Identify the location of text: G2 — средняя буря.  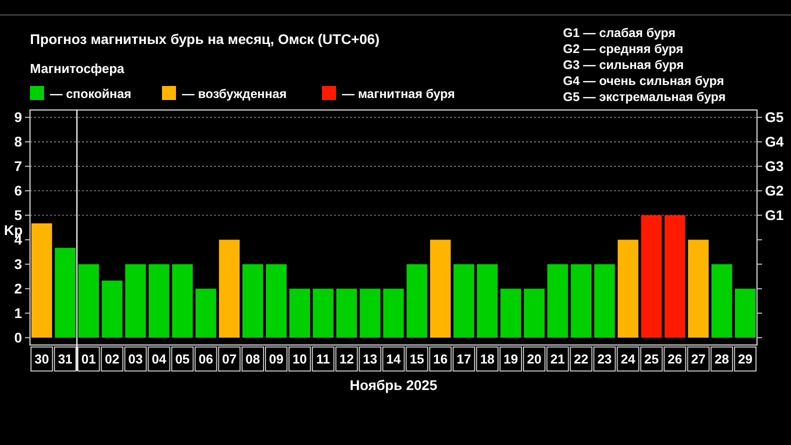
(623, 49).